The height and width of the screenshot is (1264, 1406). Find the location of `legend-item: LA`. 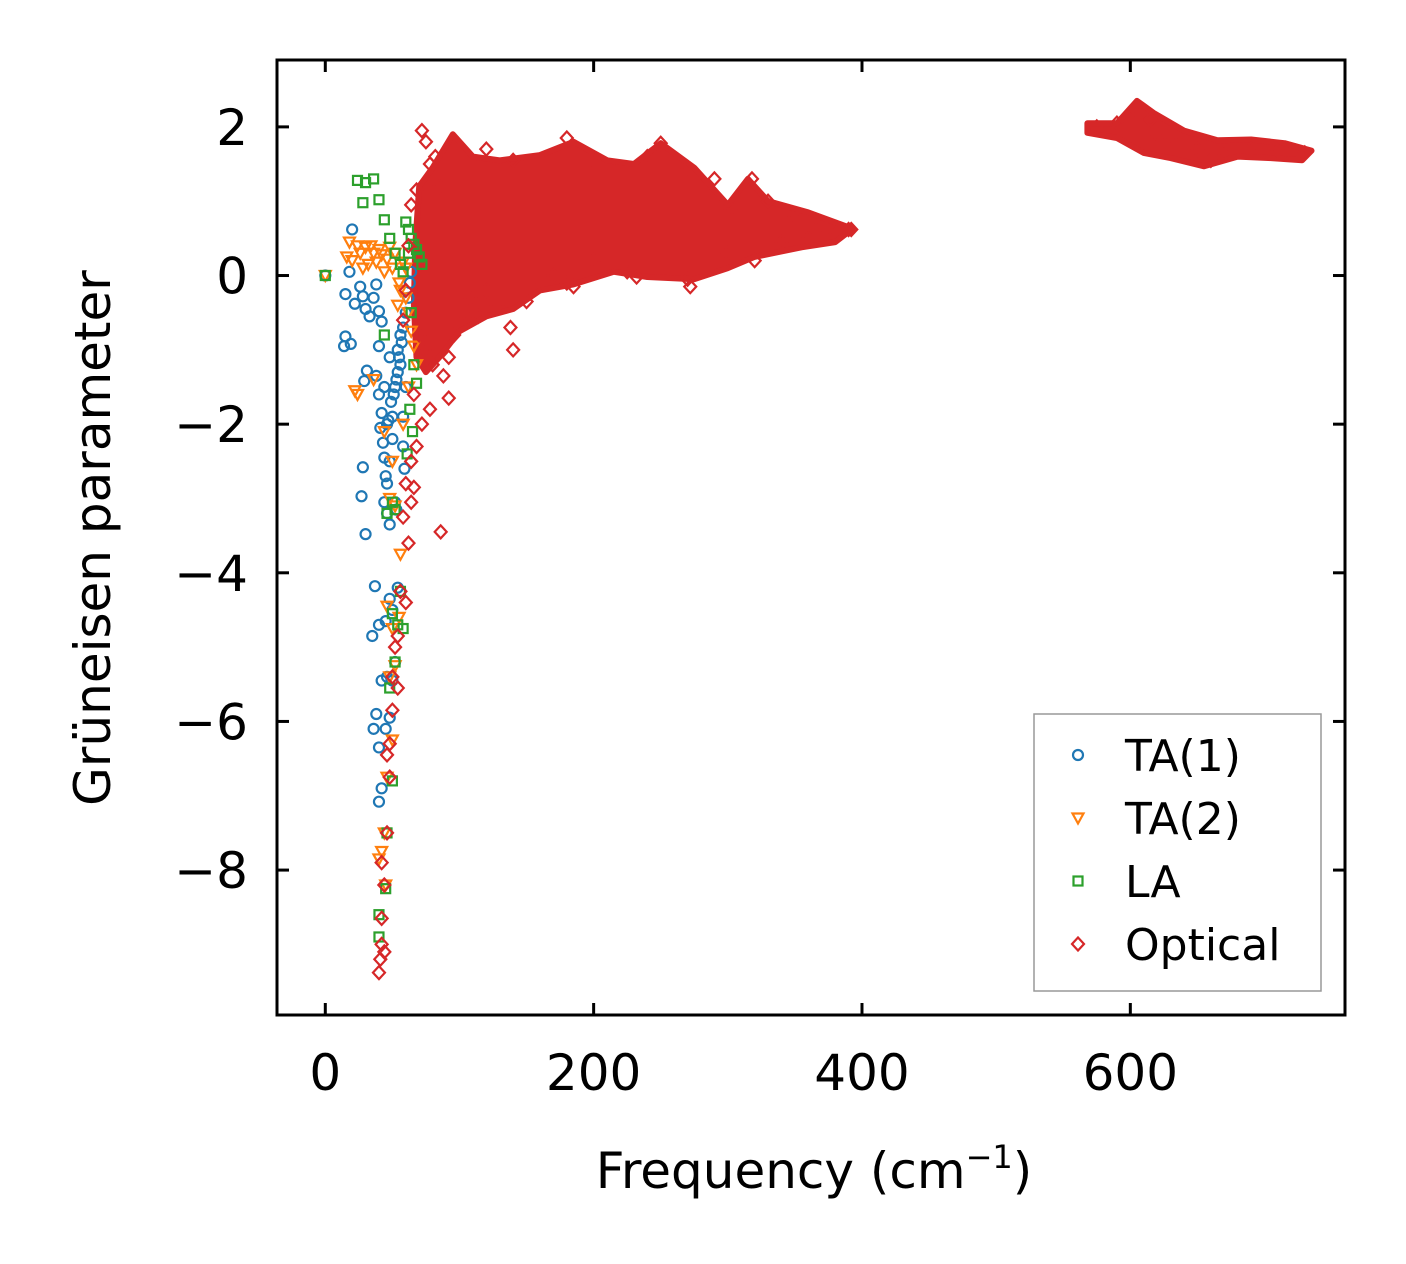

legend-item: LA is located at coordinates (1126, 882).